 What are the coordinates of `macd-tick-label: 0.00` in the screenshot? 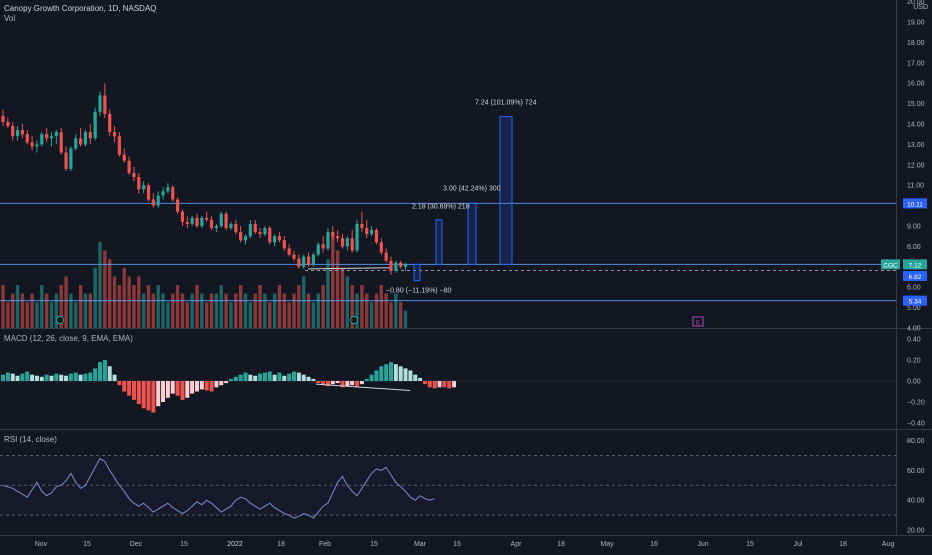 It's located at (914, 382).